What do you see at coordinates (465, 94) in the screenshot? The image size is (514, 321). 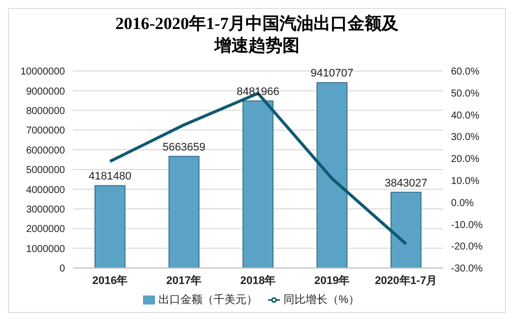 I see `y2-tick-label: 50.0%` at bounding box center [465, 94].